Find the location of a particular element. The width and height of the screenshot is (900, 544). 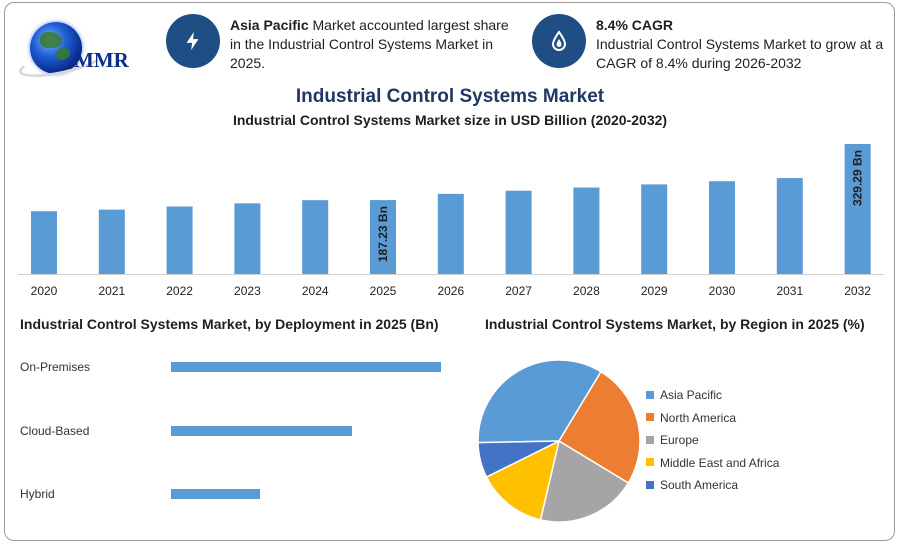

bar-data-label: 187.23 Bn is located at coordinates (383, 234).